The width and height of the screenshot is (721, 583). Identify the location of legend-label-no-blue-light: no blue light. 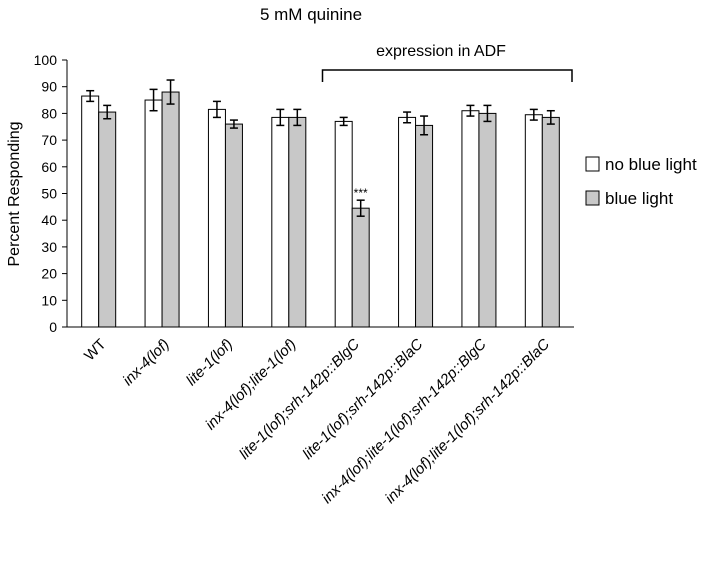
(651, 164).